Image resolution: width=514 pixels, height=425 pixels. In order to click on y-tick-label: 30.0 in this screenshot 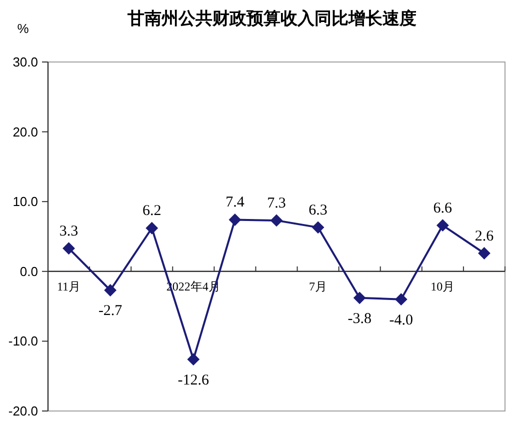, I will do `click(25, 62)`.